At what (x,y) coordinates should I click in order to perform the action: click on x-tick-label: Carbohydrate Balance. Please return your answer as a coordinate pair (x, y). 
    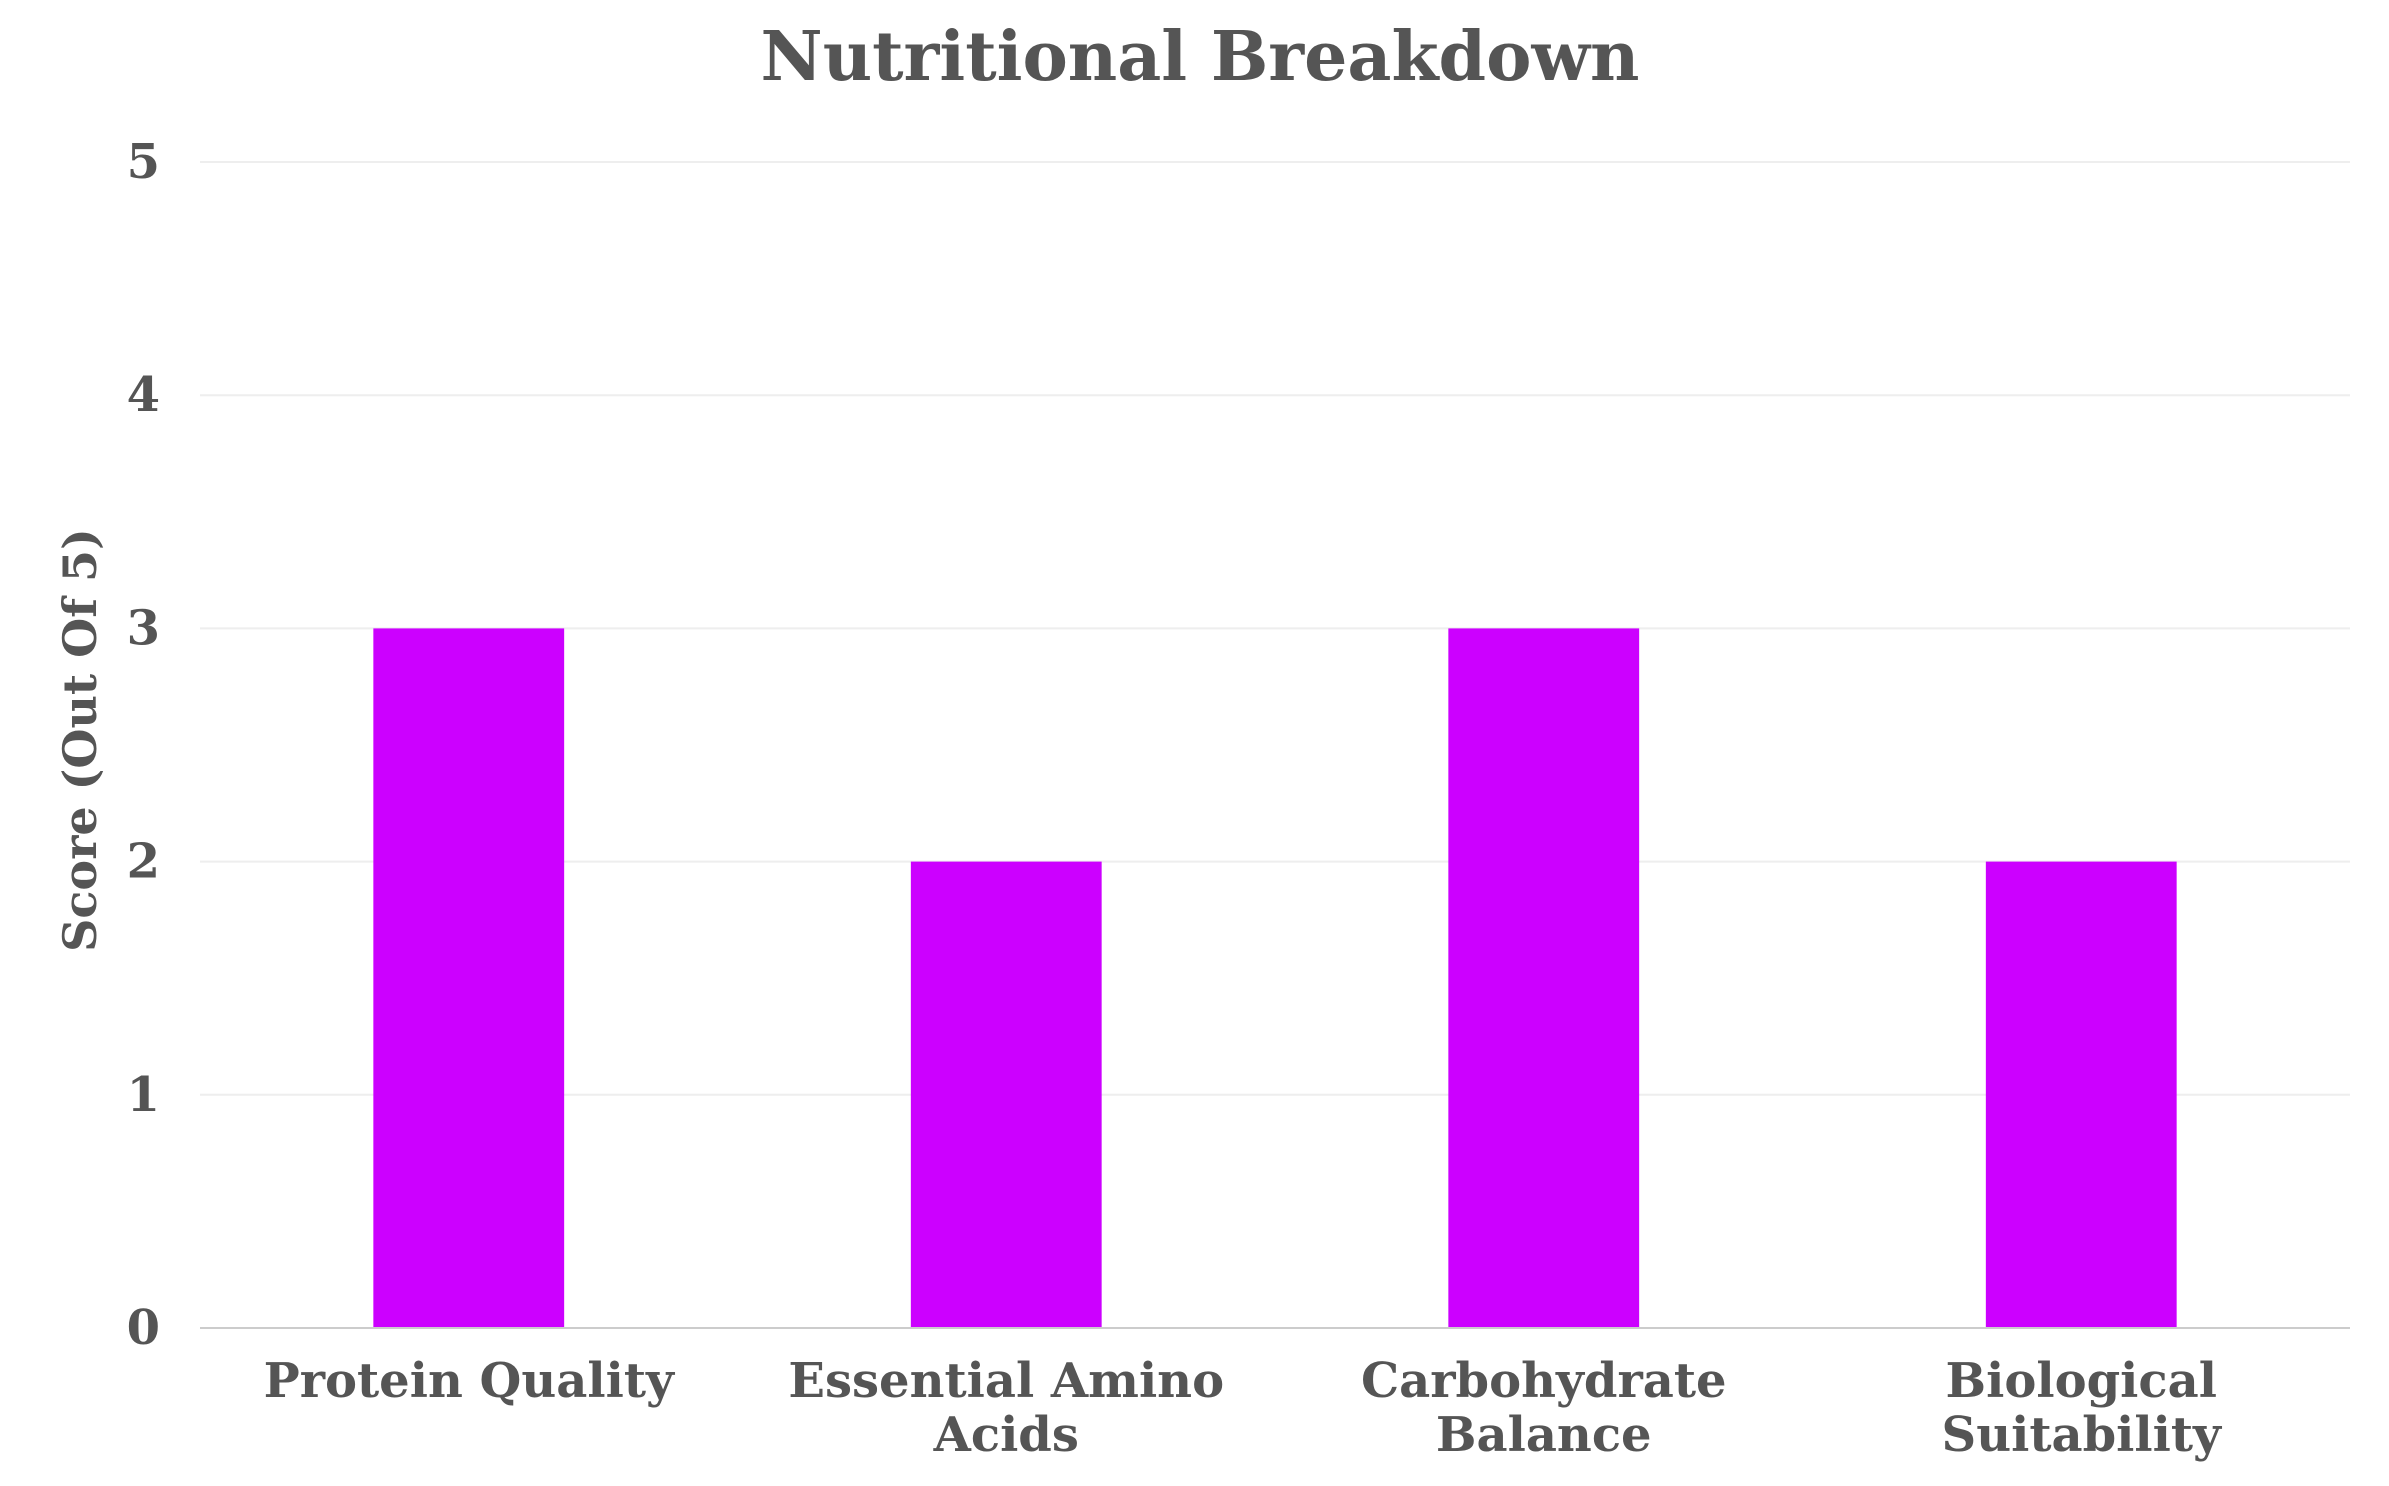
    Looking at the image, I should click on (1544, 1408).